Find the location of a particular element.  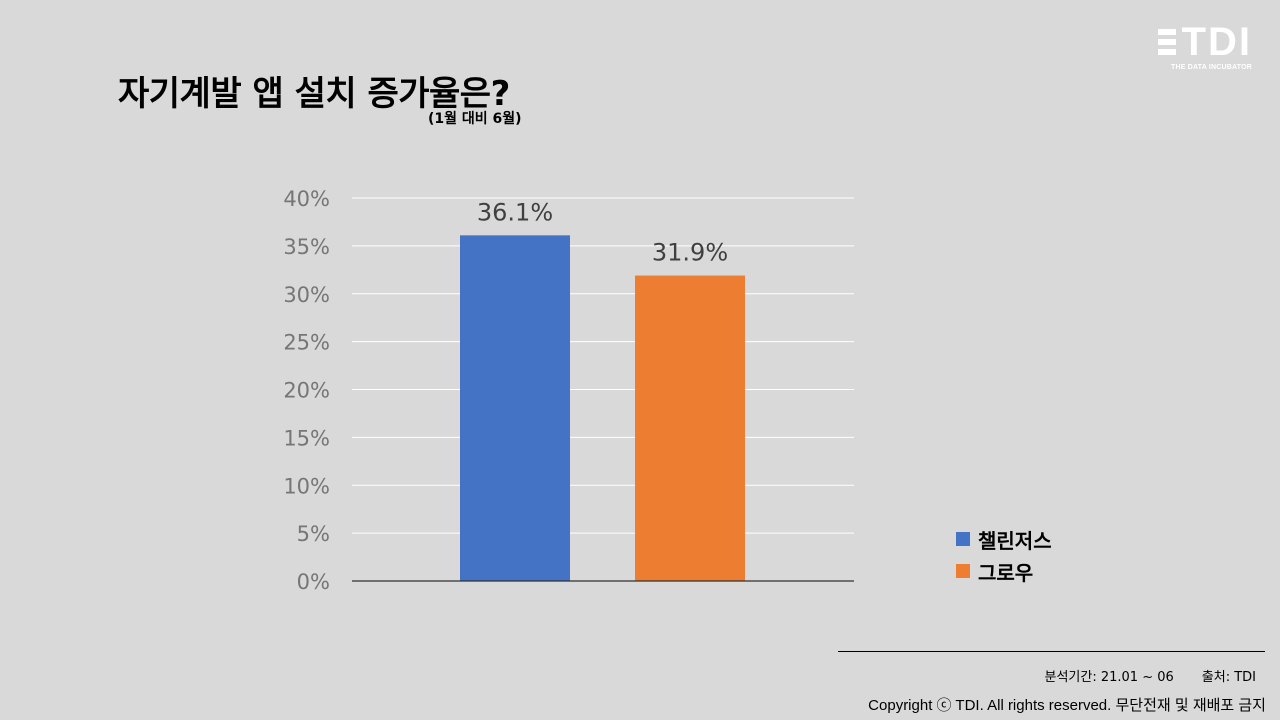

footer-meta: 분석기간: 21.01 ~ 06 출처: TDI is located at coordinates (1151, 675).